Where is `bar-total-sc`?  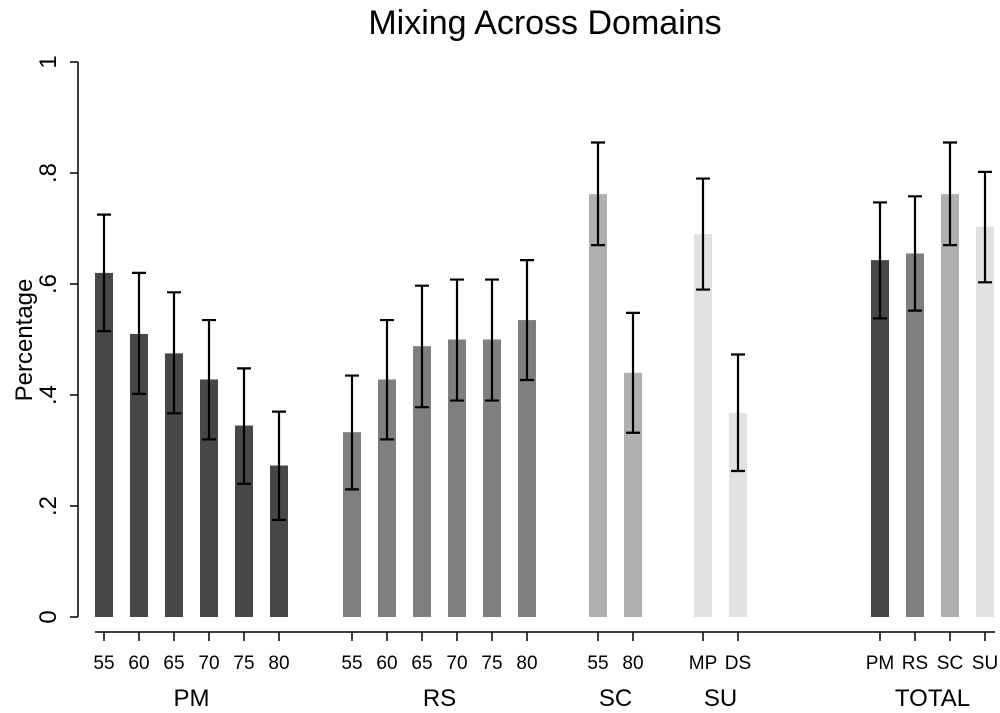 bar-total-sc is located at coordinates (950, 405).